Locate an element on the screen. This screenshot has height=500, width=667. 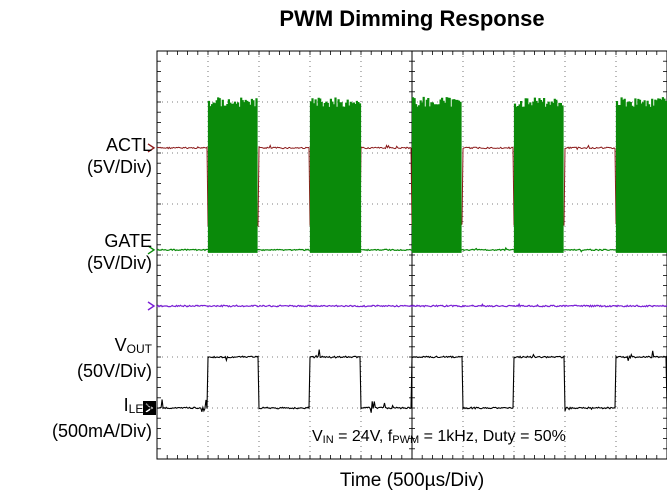
annot-f-rest: = 1kHz, Duty = 50% is located at coordinates (492, 436).